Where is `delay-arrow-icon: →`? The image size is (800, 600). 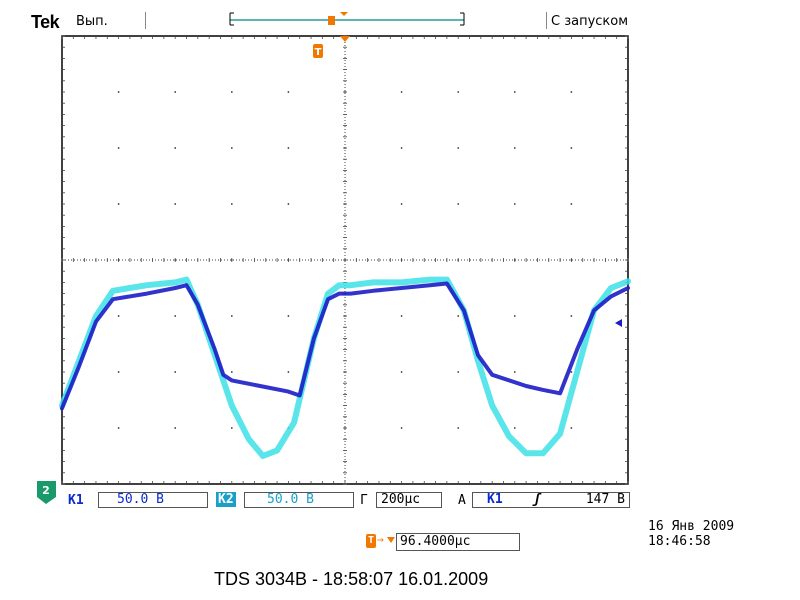
delay-arrow-icon: → is located at coordinates (380, 539).